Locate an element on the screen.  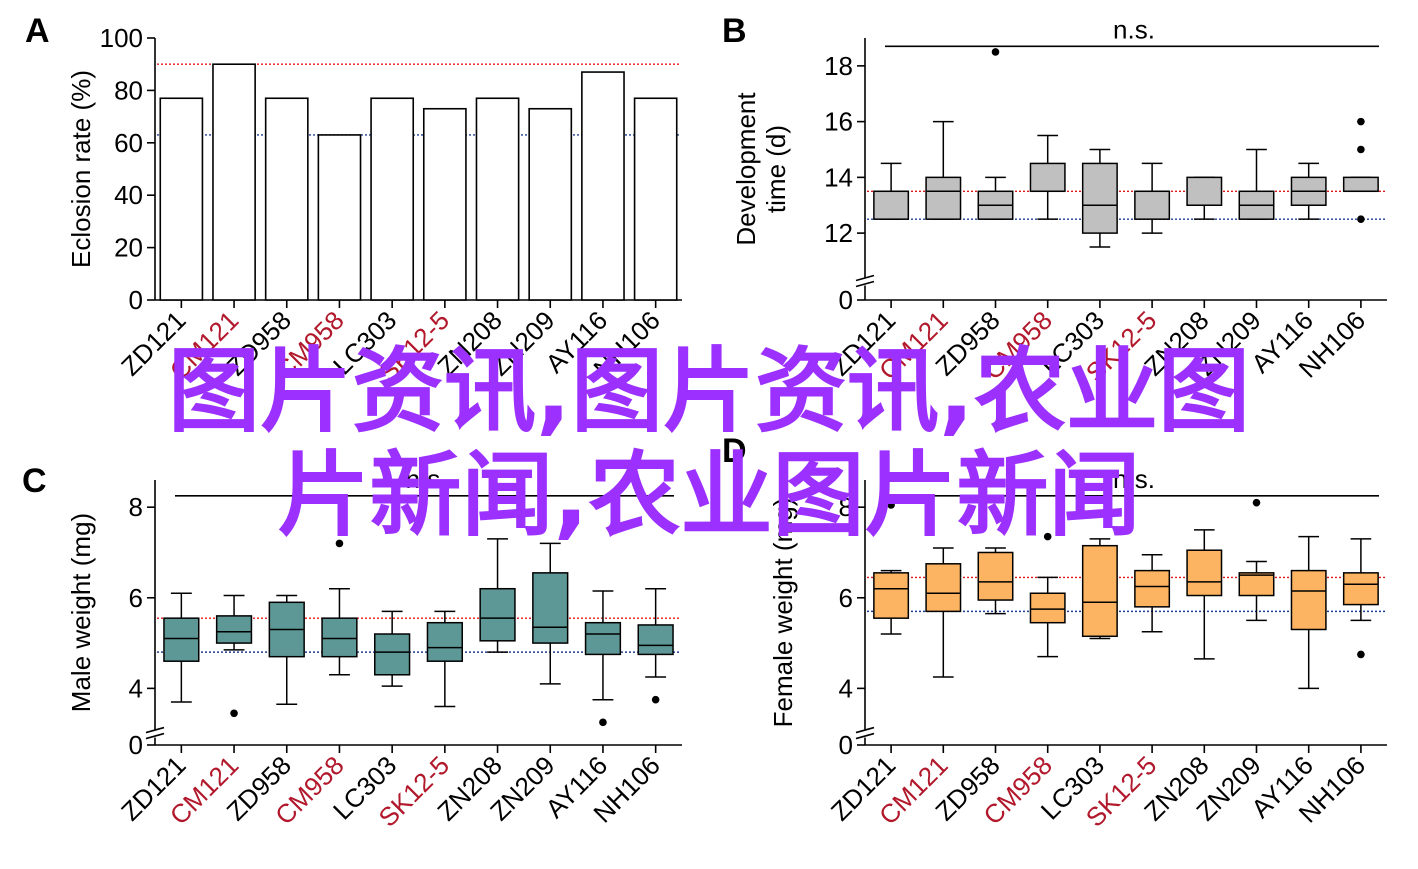
axis-break-gap-b is located at coordinates (865, 281).